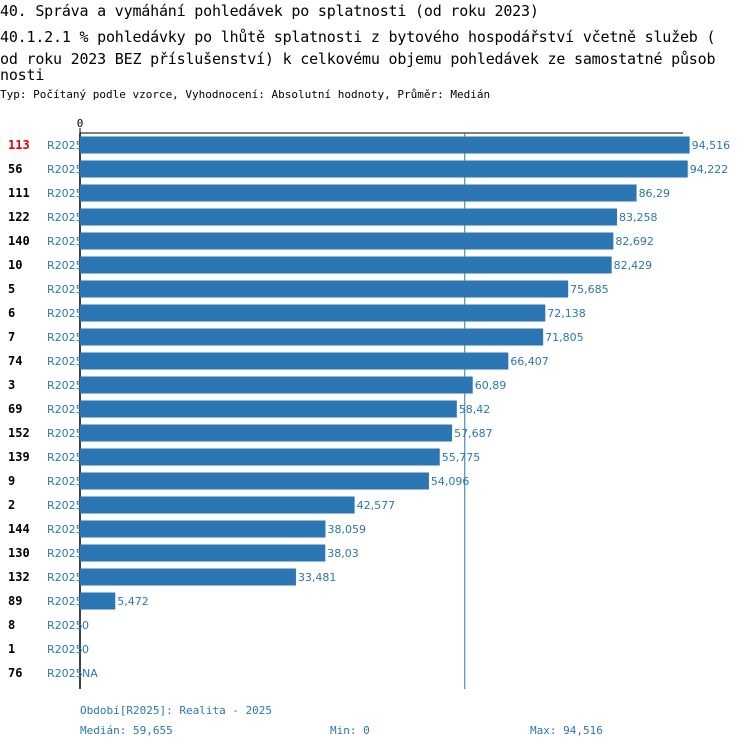  What do you see at coordinates (19, 193) in the screenshot?
I see `row-label: 111` at bounding box center [19, 193].